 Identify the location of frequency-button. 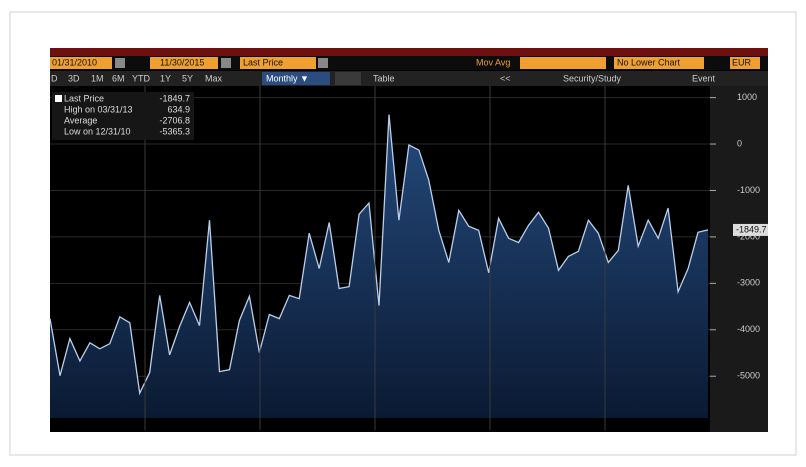
(296, 78).